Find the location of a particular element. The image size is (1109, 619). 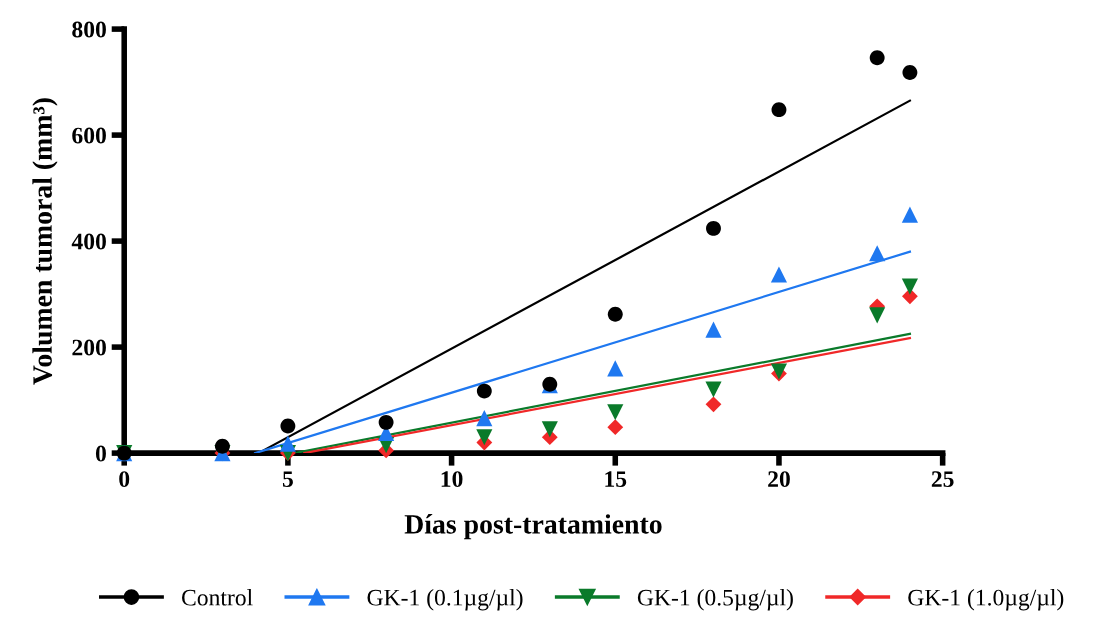

y-tick-label: 0 is located at coordinates (100, 453).